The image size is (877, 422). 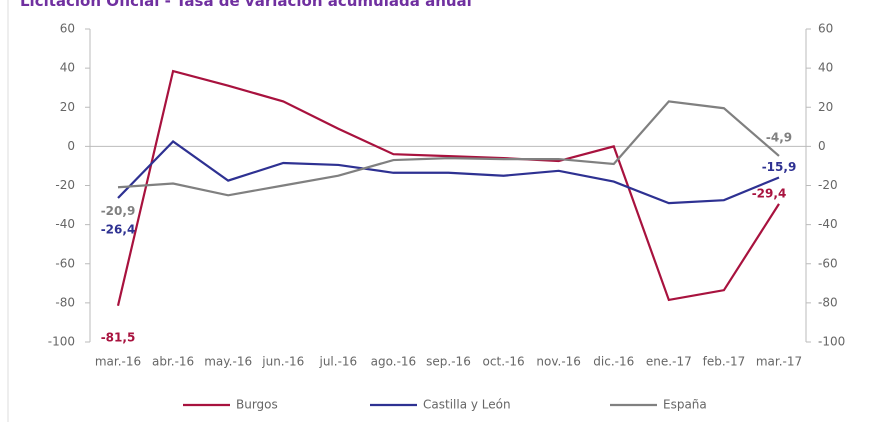 What do you see at coordinates (67, 107) in the screenshot?
I see `y-tick-label: 20` at bounding box center [67, 107].